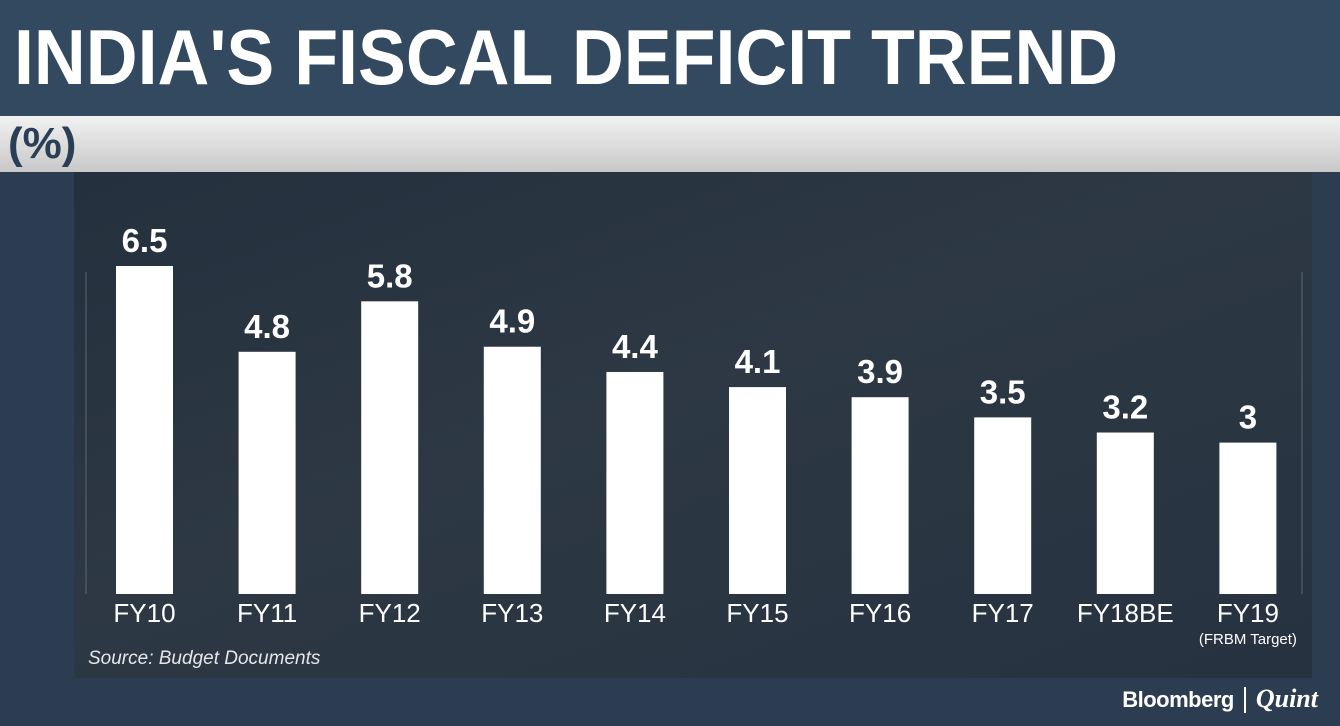  Describe the element at coordinates (880, 495) in the screenshot. I see `bar-fy16` at that location.